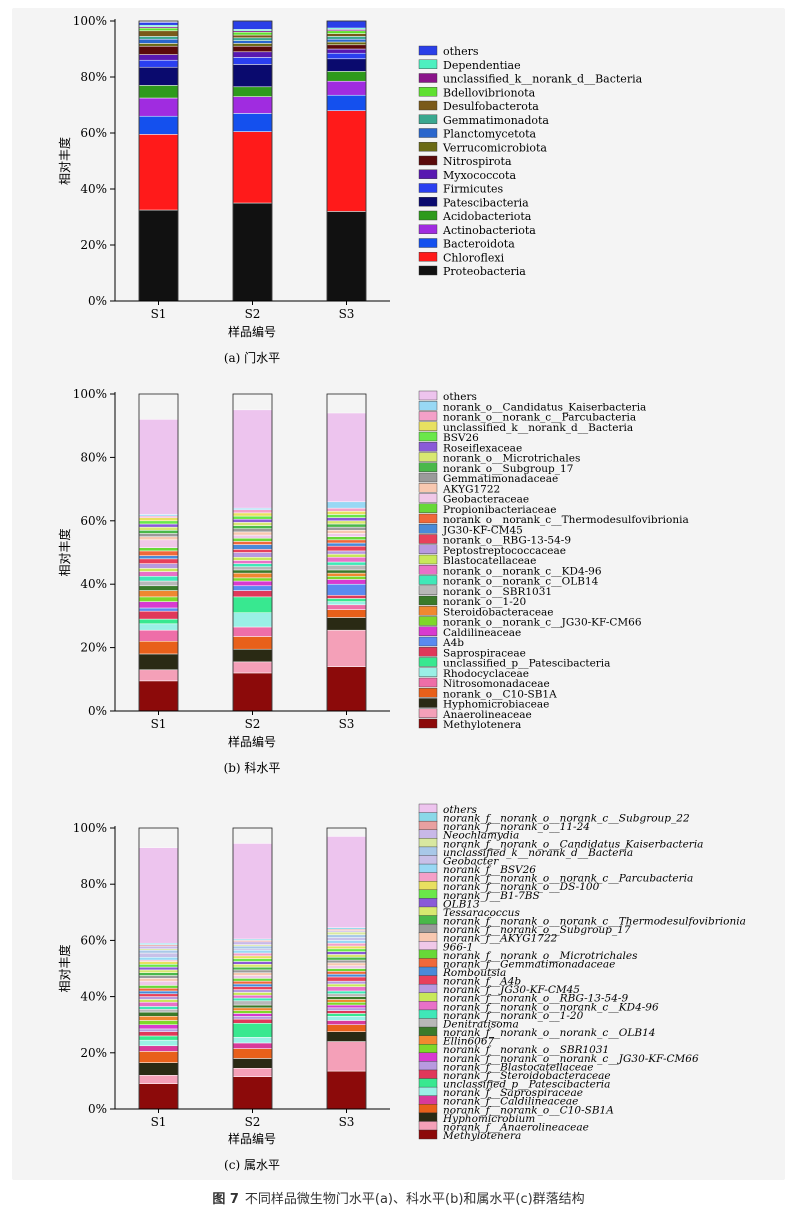  What do you see at coordinates (93, 997) in the screenshot?
I see `y-tick-label: 40%` at bounding box center [93, 997].